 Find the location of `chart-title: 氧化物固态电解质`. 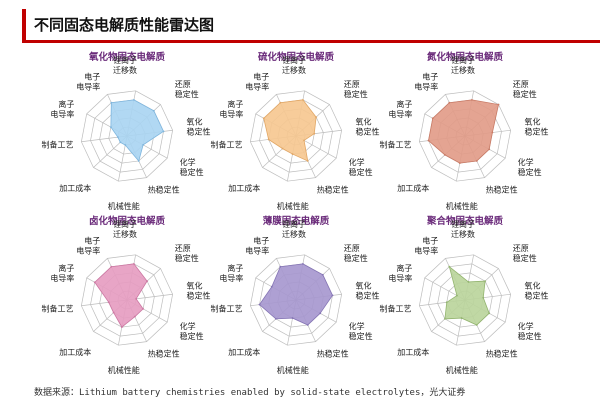

chart-title: 氧化物固态电解质 is located at coordinates (127, 57).